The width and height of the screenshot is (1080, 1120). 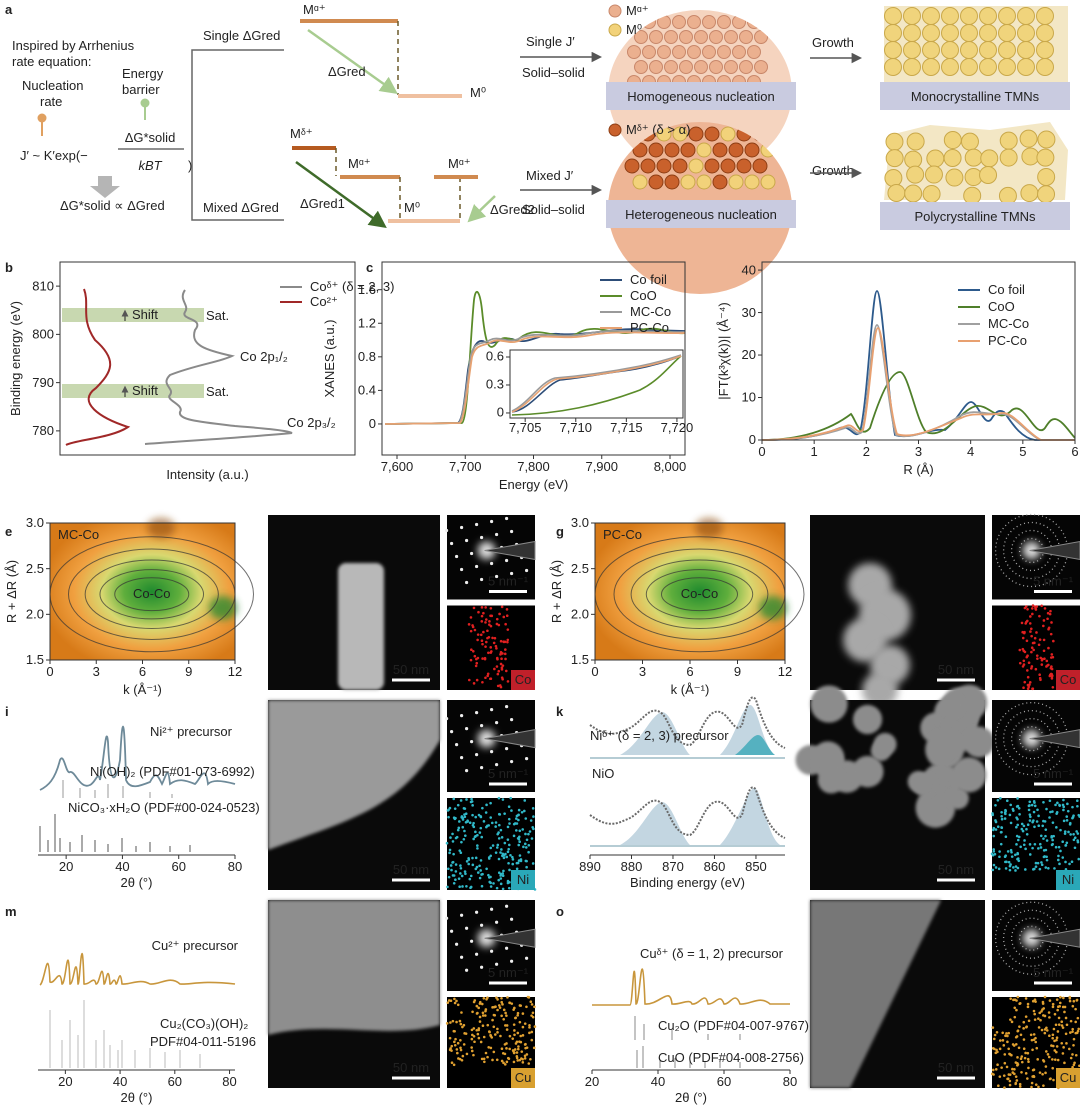 I want to click on particle, so click(x=918, y=781).